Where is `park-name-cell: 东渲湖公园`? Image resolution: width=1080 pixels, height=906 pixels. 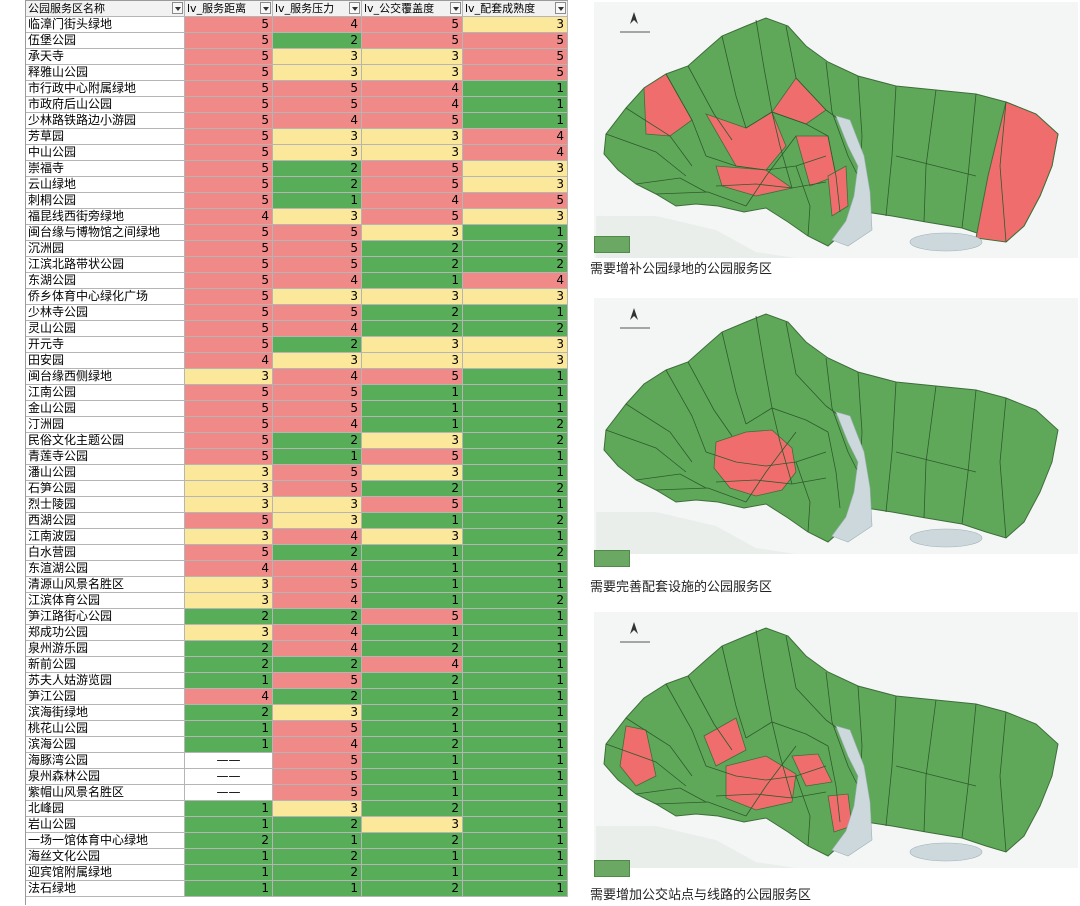
park-name-cell: 东渲湖公园 is located at coordinates (105, 569).